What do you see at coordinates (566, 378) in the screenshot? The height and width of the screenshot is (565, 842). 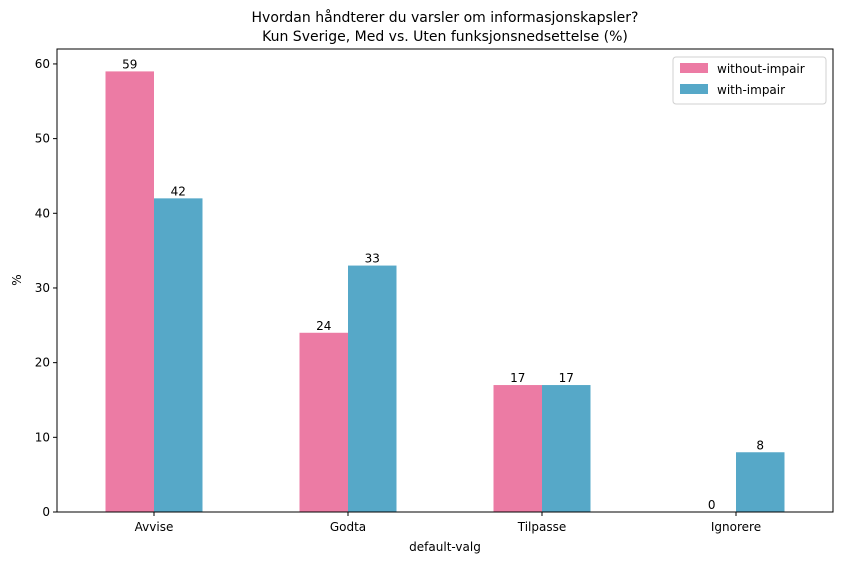 I see `data-label-with-impair-tilpasse: 17` at bounding box center [566, 378].